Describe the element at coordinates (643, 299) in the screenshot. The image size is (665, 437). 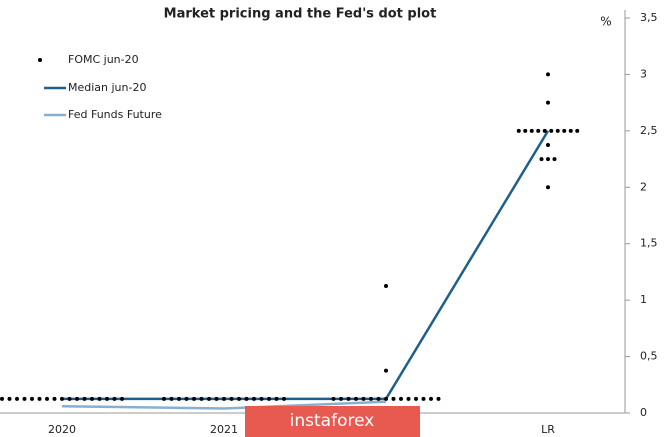
I see `y-tick-label: 1` at that location.